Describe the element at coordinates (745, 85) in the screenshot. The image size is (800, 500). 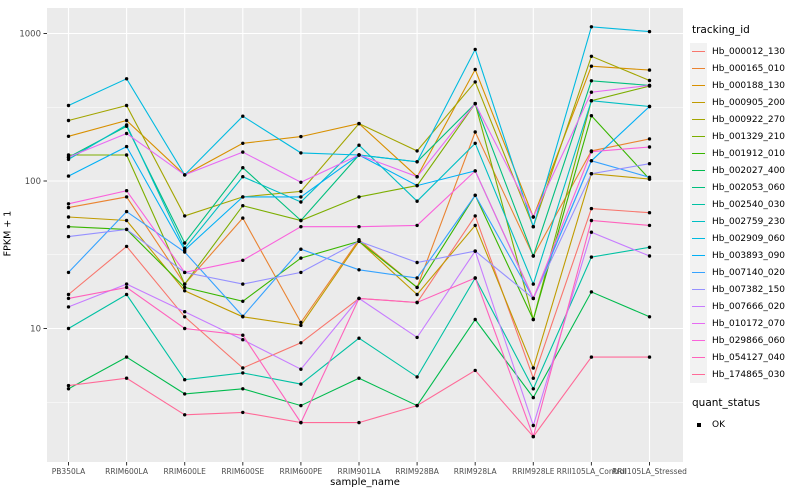
I see `legend-item: Hb_000188_130` at that location.